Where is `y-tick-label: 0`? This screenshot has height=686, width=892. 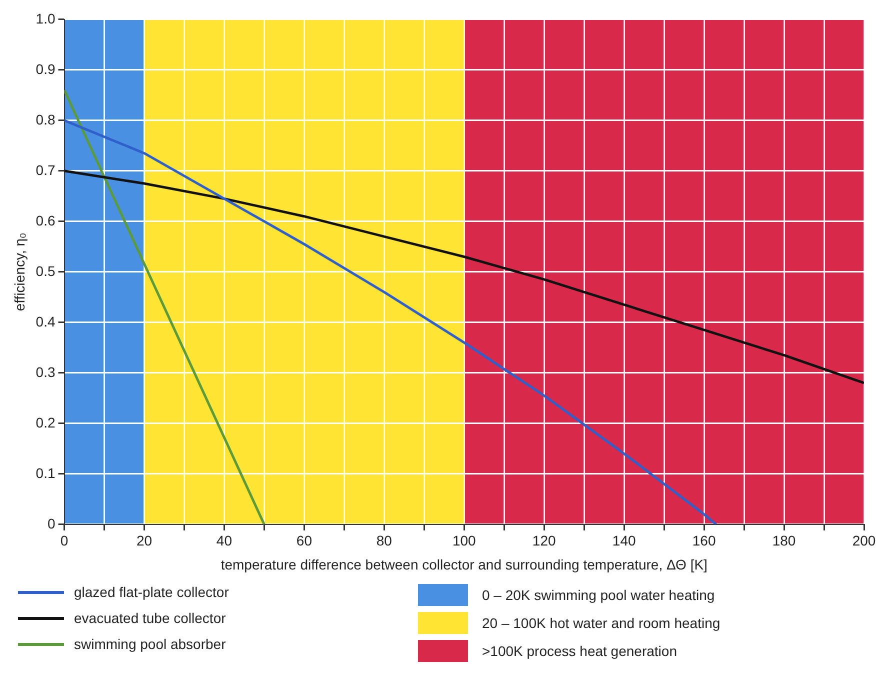 y-tick-label: 0 is located at coordinates (51, 523).